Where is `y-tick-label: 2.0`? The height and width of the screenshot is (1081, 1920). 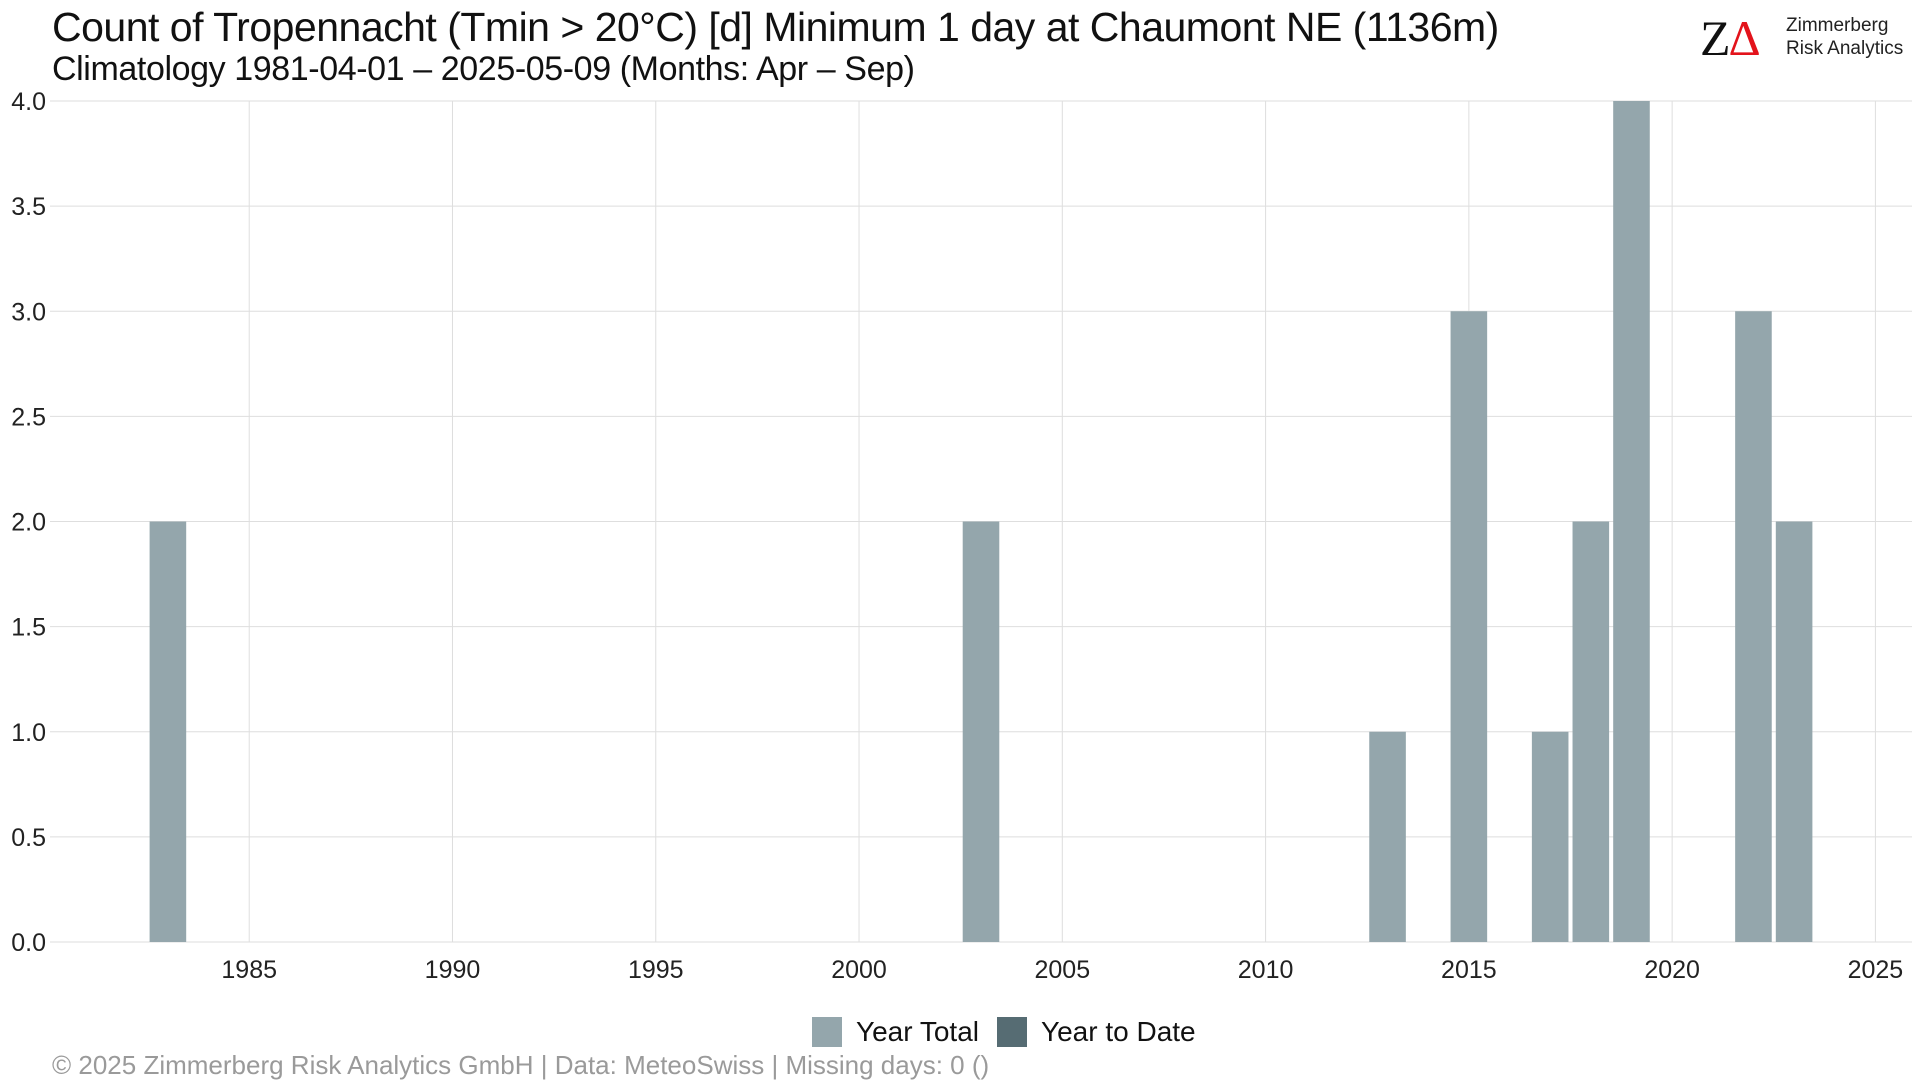 y-tick-label: 2.0 is located at coordinates (28, 523).